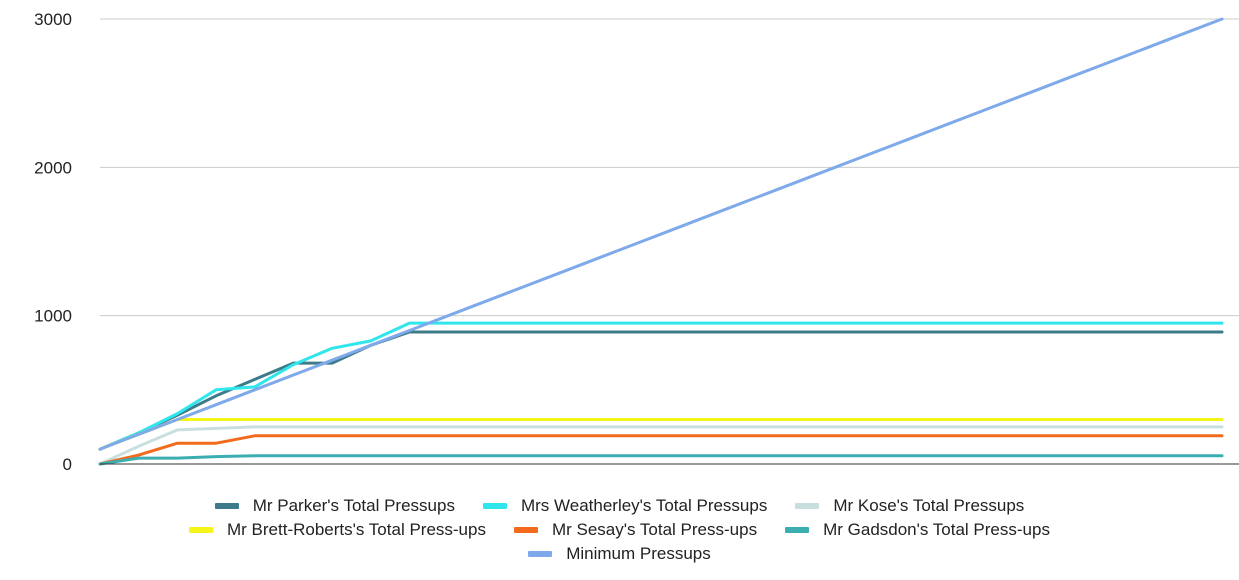  I want to click on legend-item-sesay: Mr Sesay's Total Press-ups, so click(635, 530).